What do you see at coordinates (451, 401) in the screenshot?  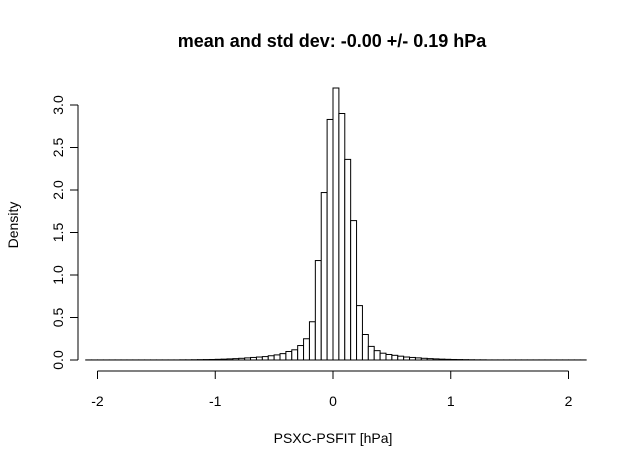 I see `x-tick-label: 1` at bounding box center [451, 401].